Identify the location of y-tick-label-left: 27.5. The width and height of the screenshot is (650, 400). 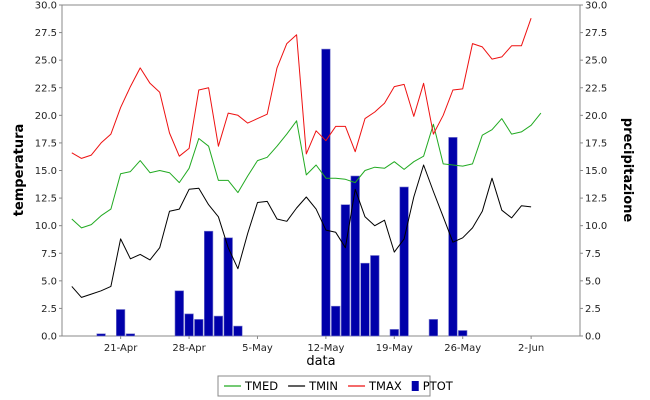
(46, 33).